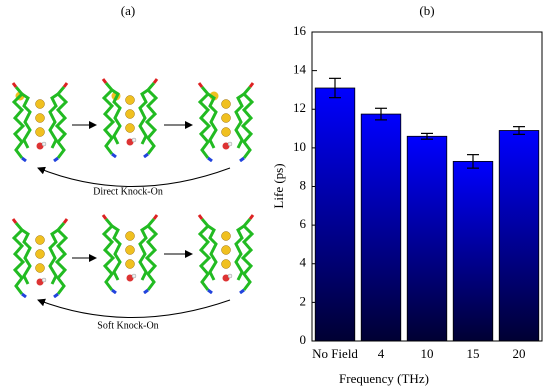  I want to click on x-axis-label: Frequency (THz), so click(384, 378).